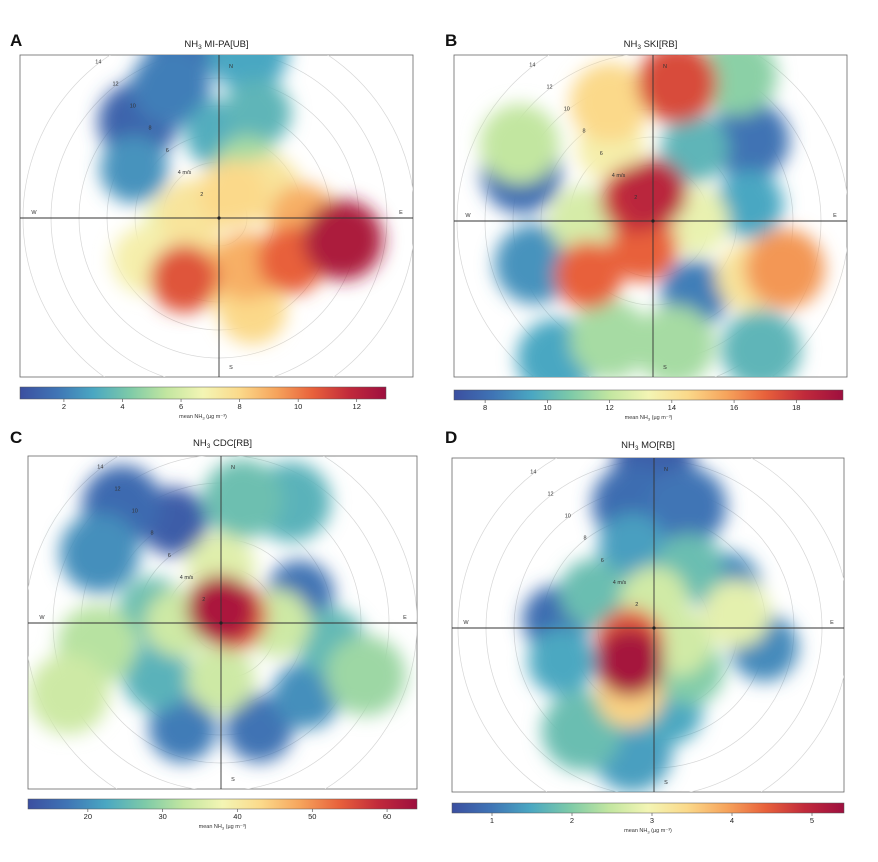  Describe the element at coordinates (64, 406) in the screenshot. I see `colorbar-tick-label: 2` at that location.